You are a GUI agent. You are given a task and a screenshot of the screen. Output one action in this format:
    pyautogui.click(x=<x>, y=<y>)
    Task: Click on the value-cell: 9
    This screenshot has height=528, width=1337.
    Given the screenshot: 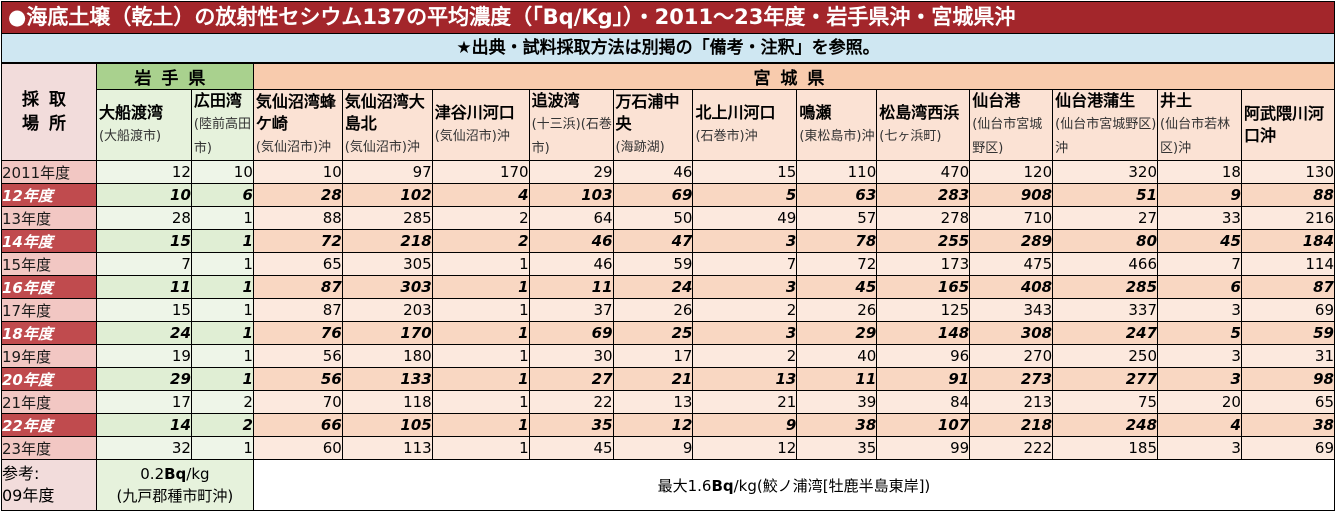 What is the action you would take?
    pyautogui.click(x=653, y=448)
    